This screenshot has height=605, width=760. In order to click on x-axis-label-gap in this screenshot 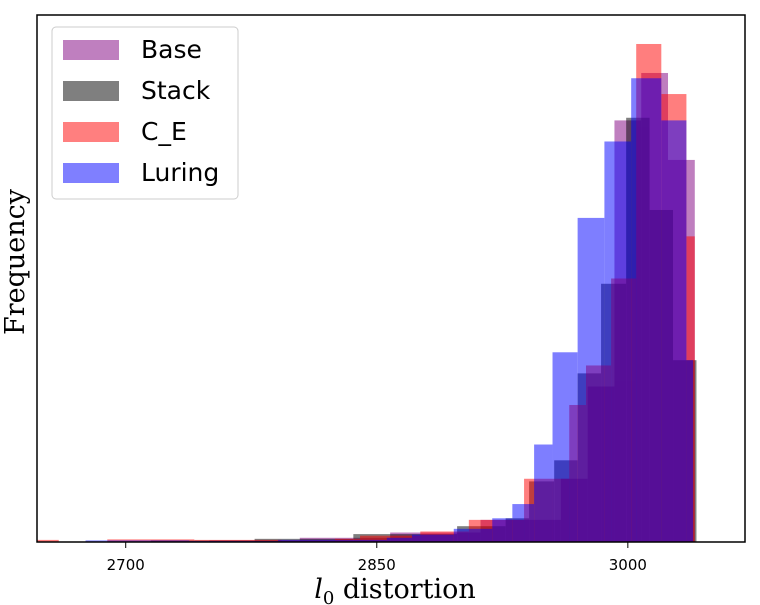, I will do `click(338, 589)`.